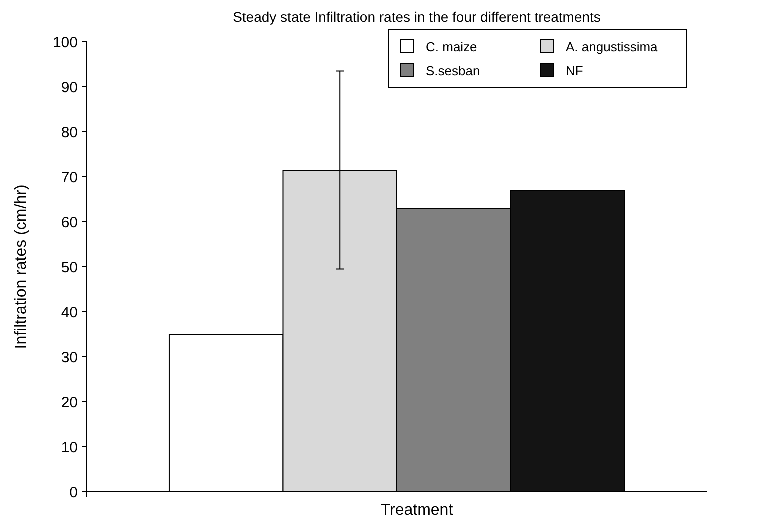  I want to click on legend-label: A. angustissima, so click(612, 47).